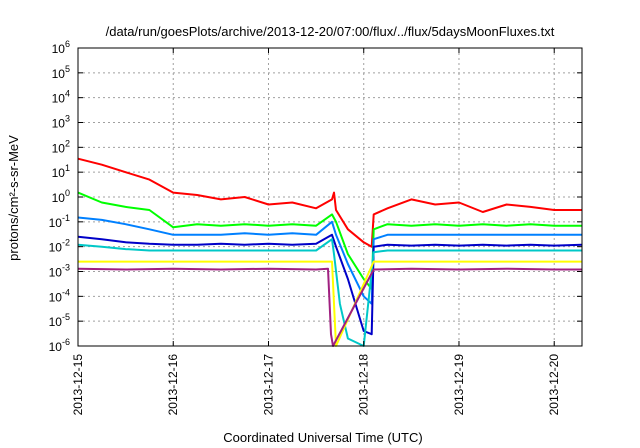 The width and height of the screenshot is (640, 448). I want to click on y-tick-label: 10⁻³, so click(59, 271).